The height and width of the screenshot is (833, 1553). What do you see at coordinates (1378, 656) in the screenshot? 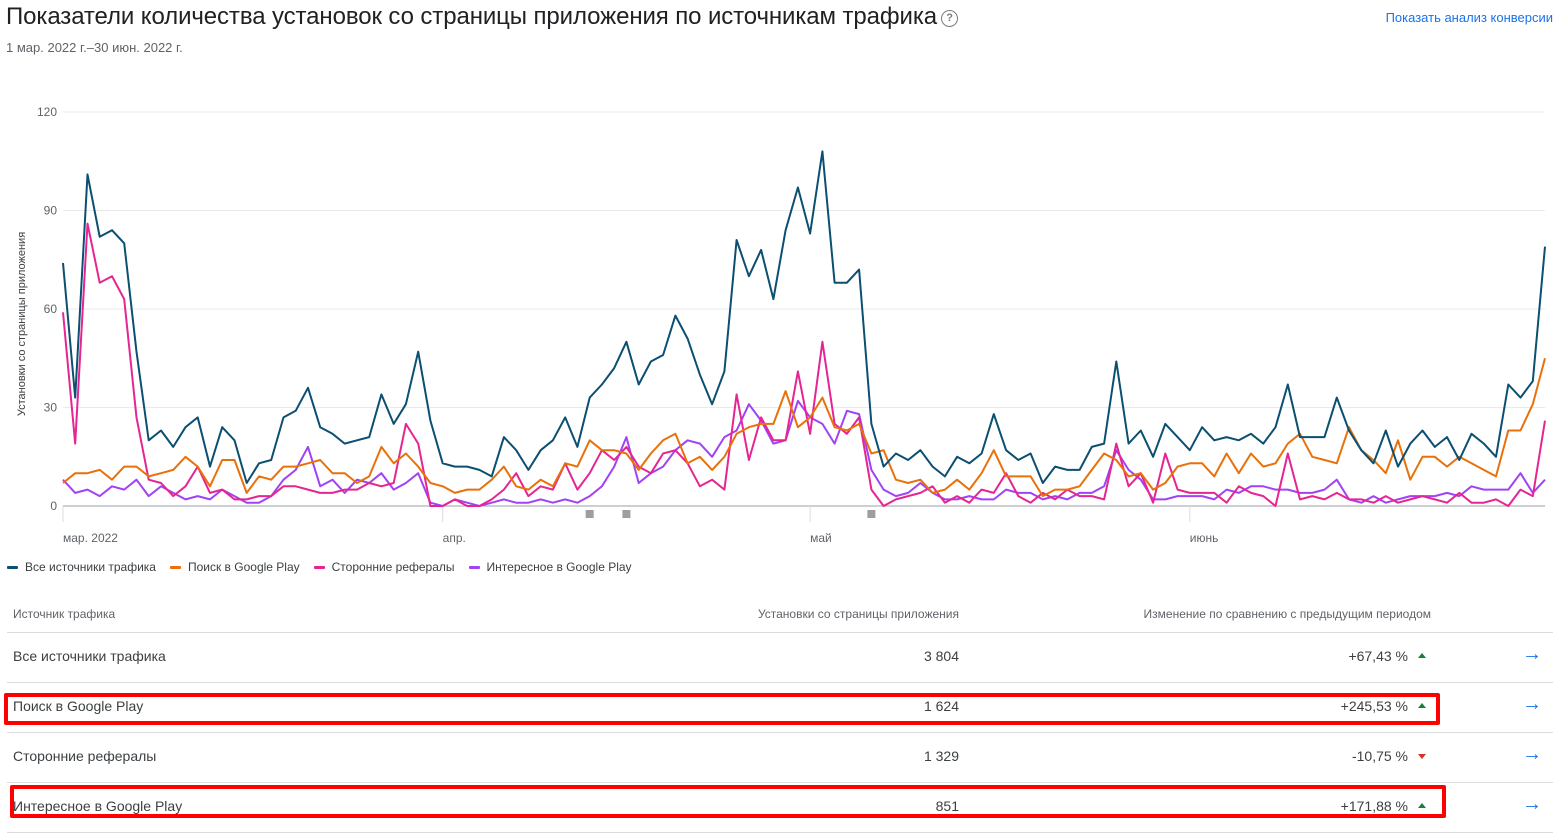
I see `change-value: +67,43 %` at bounding box center [1378, 656].